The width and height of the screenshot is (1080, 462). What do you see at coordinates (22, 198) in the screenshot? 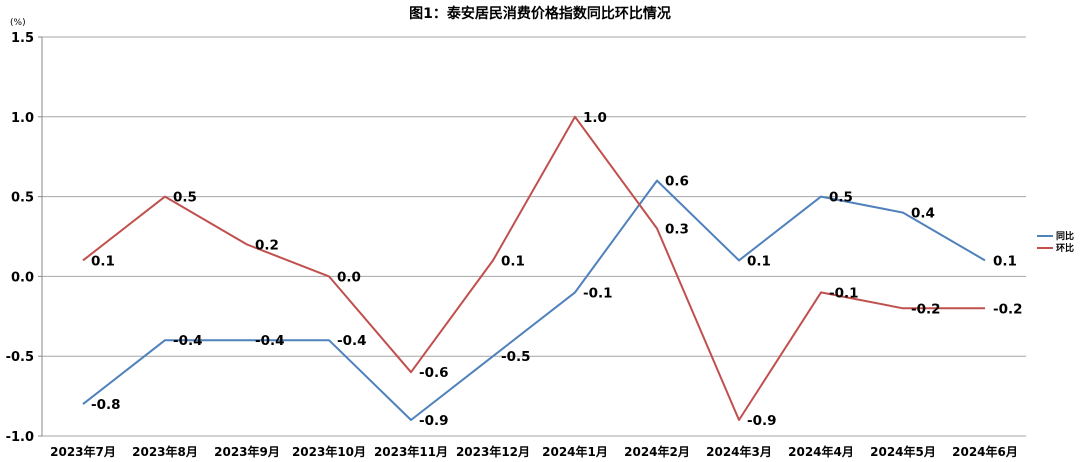
I see `y-tick-label: 0.5` at bounding box center [22, 198].